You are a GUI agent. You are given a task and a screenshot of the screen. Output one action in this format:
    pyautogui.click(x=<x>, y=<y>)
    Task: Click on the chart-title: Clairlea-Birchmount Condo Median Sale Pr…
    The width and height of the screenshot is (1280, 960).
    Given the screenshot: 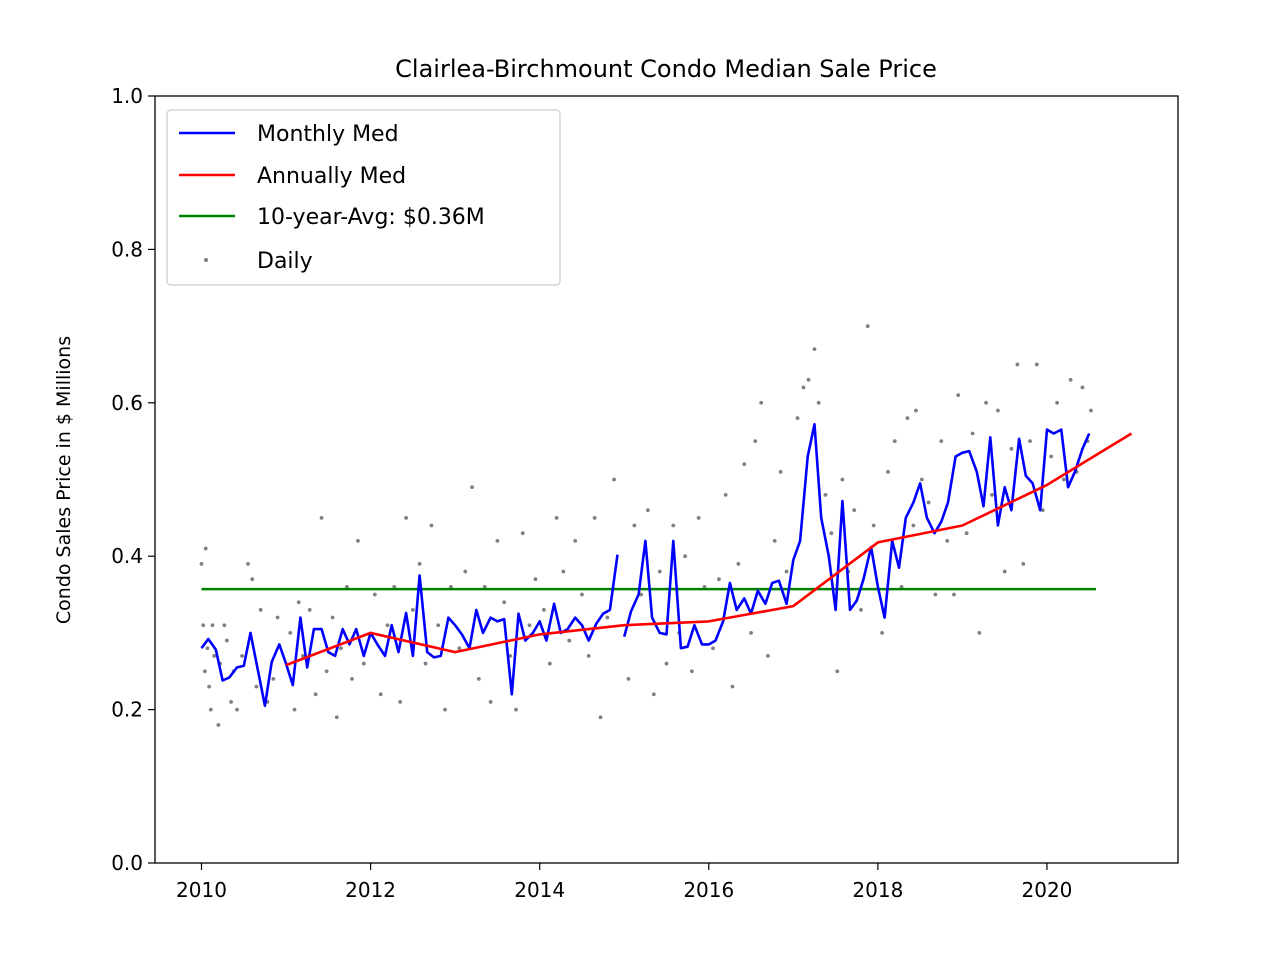 What is the action you would take?
    pyautogui.click(x=666, y=69)
    